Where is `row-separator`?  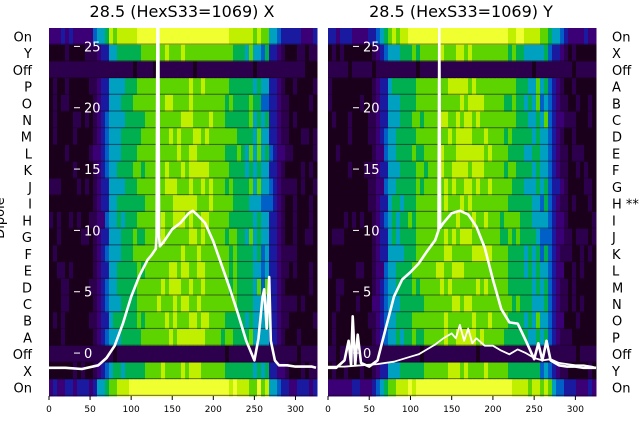 row-separator is located at coordinates (462, 395).